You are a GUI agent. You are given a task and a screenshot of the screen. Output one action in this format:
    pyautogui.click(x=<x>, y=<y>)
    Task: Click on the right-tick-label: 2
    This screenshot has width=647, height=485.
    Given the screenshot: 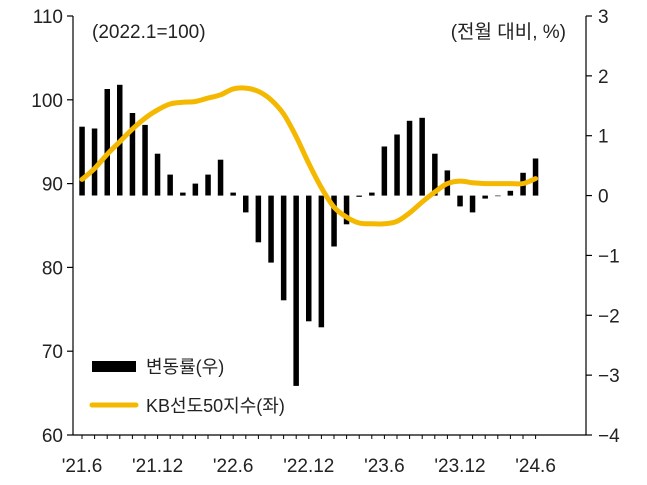 What is the action you would take?
    pyautogui.click(x=603, y=77)
    